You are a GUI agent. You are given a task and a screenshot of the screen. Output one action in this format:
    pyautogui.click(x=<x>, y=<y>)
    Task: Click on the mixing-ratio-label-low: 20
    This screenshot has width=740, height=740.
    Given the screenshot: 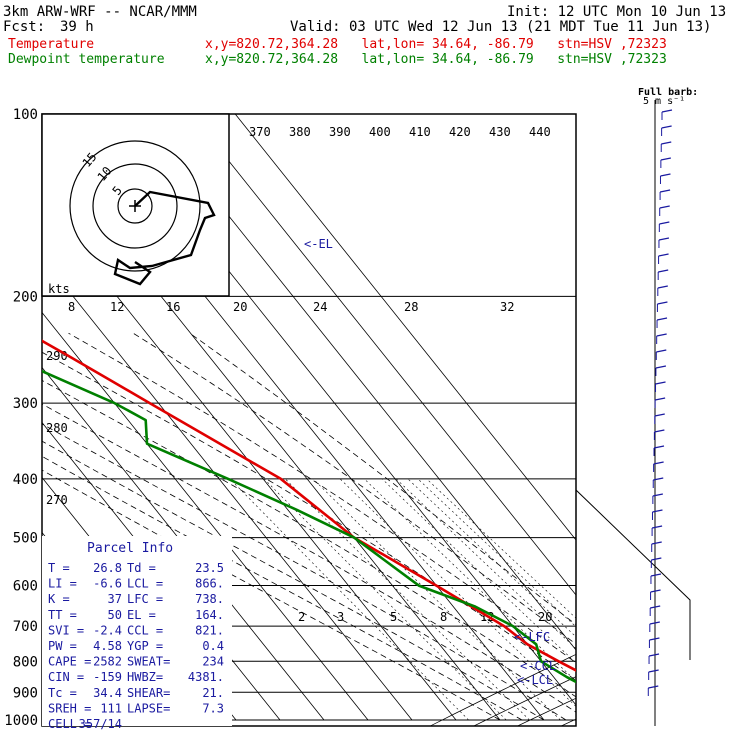 What is the action you would take?
    pyautogui.click(x=545, y=617)
    